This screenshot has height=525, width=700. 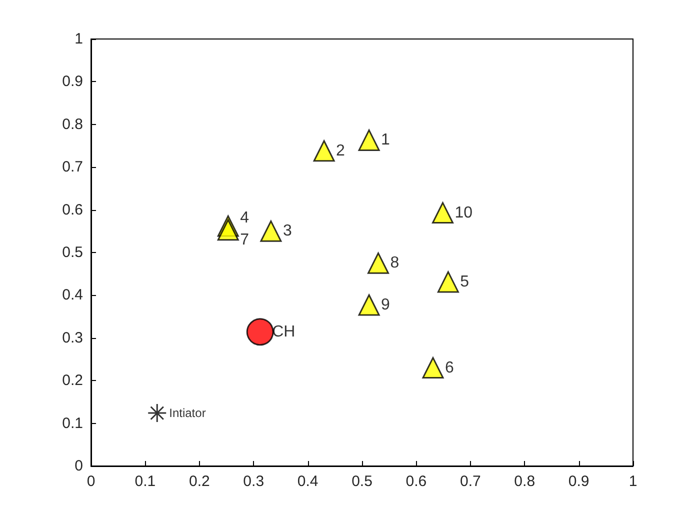 What do you see at coordinates (72, 423) in the screenshot?
I see `y-tick-label: 0.1` at bounding box center [72, 423].